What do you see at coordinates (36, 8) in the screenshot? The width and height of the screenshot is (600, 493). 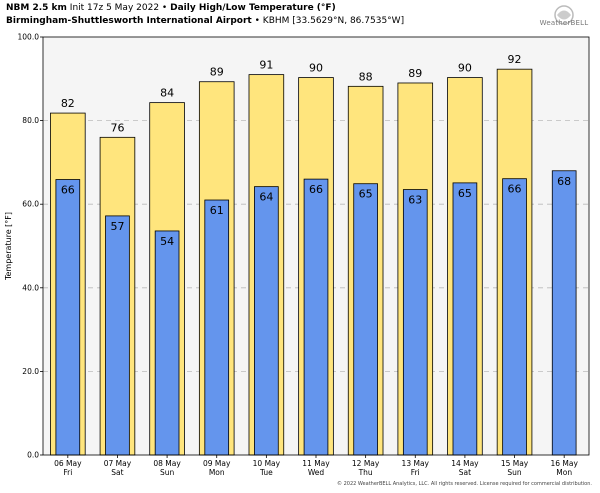 I see `model-name: NBM 2.5 km` at bounding box center [36, 8].